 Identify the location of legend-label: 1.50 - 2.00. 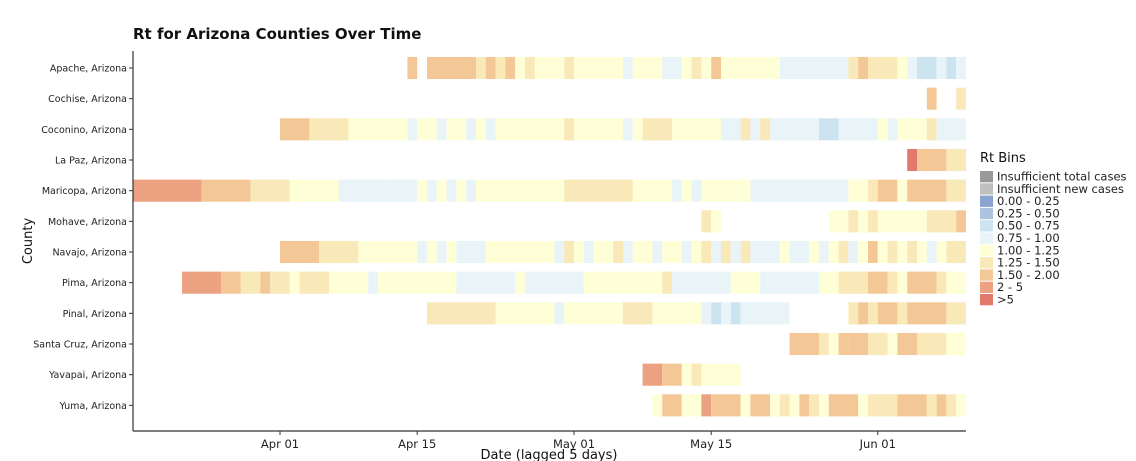
(1028, 275).